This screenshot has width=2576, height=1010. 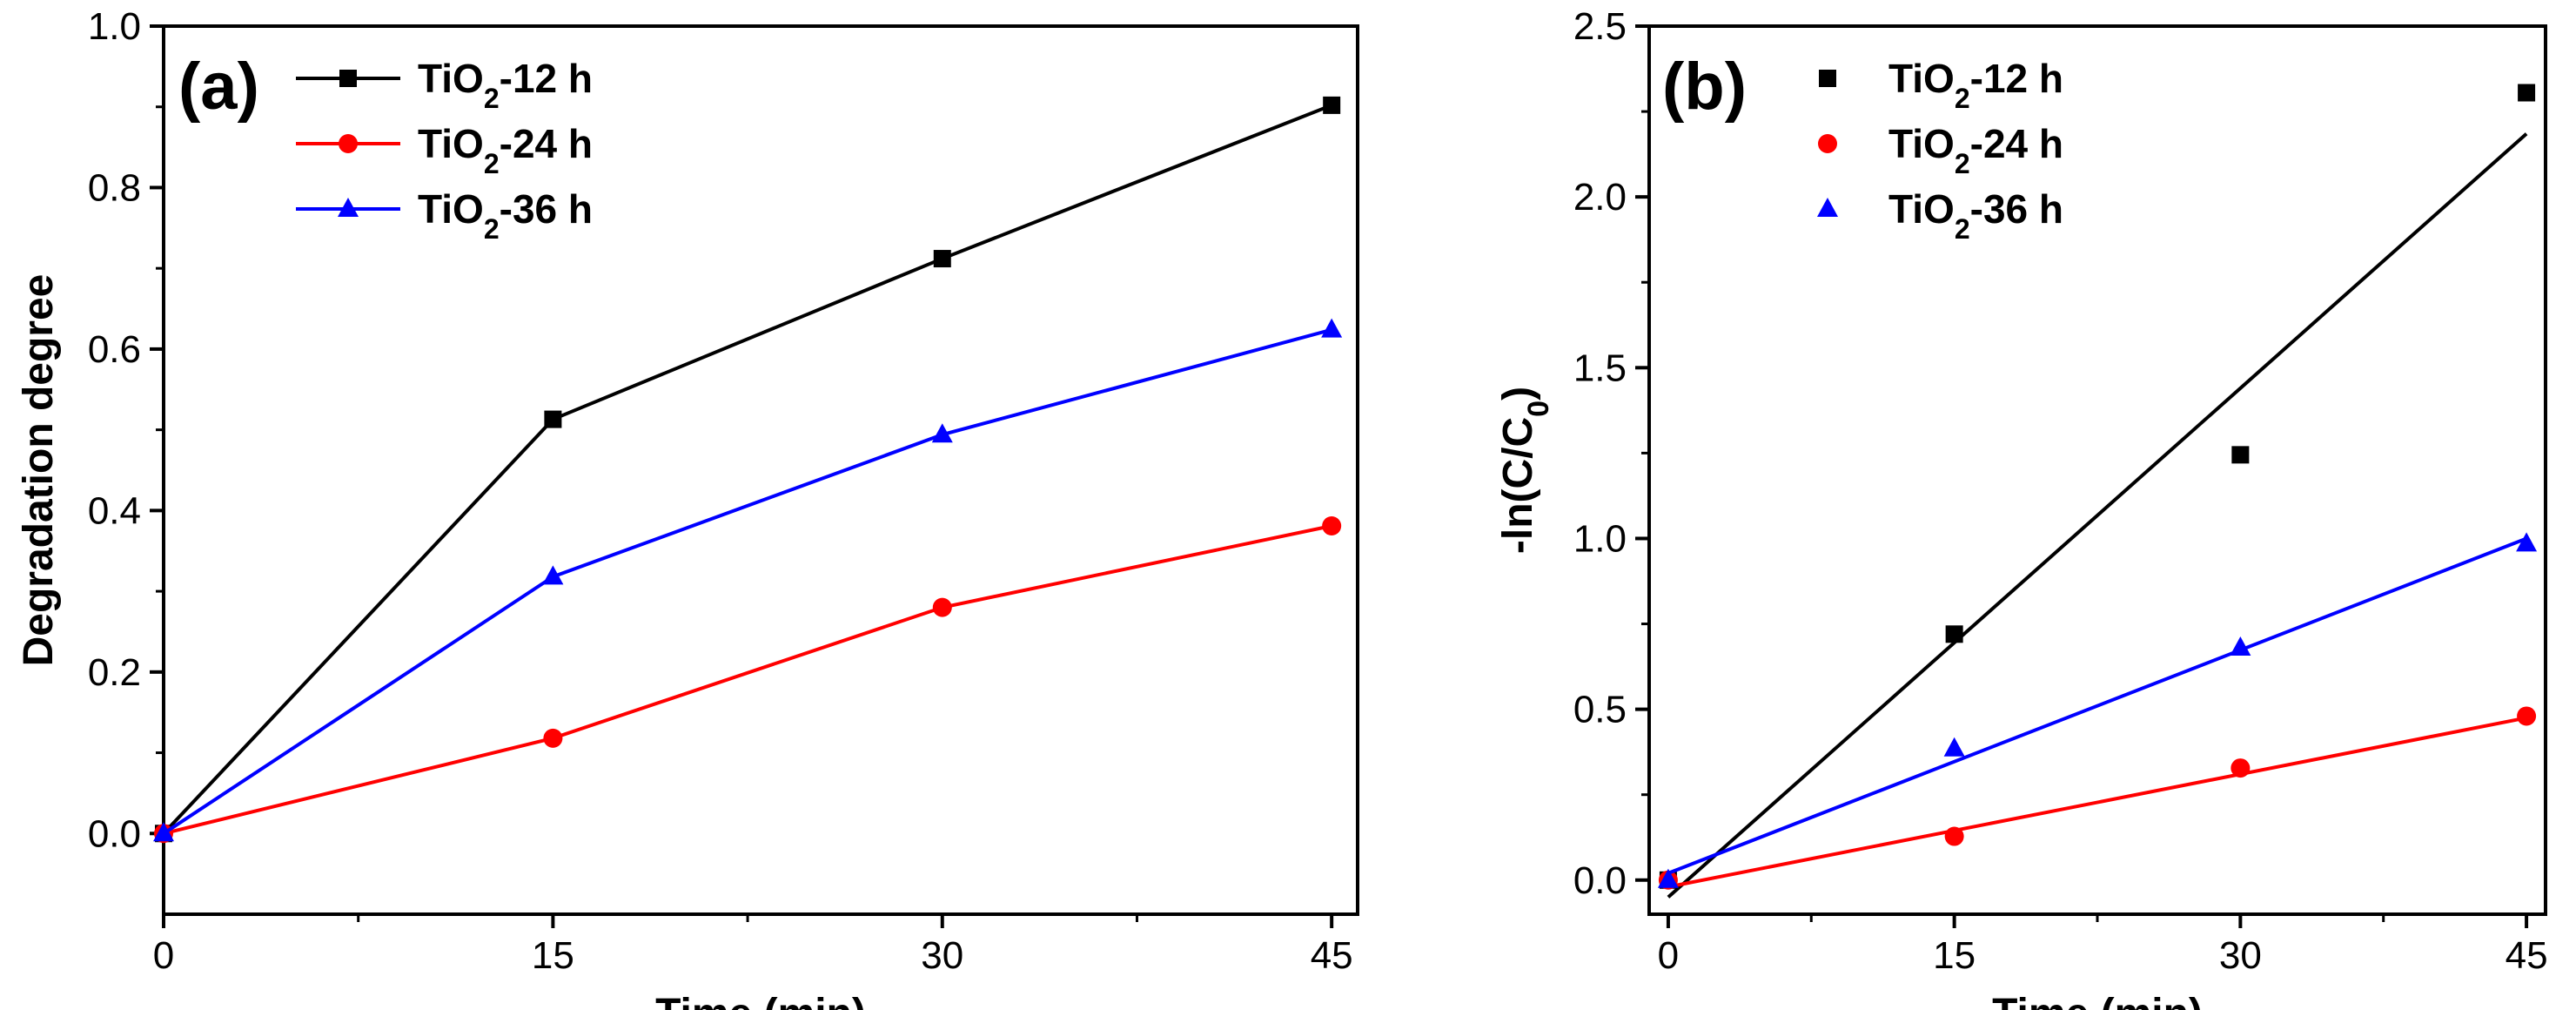 I want to click on y-tick-label: 1.5, so click(x=1600, y=368).